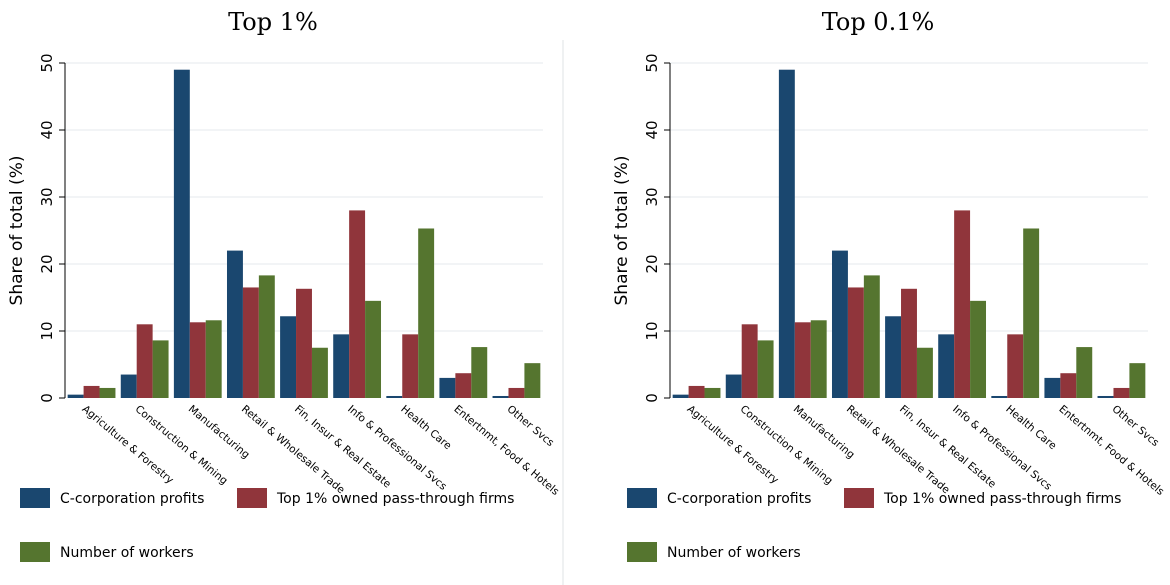 Image resolution: width=1170 pixels, height=585 pixels. What do you see at coordinates (878, 22) in the screenshot?
I see `chart-title: Top 0.1%` at bounding box center [878, 22].